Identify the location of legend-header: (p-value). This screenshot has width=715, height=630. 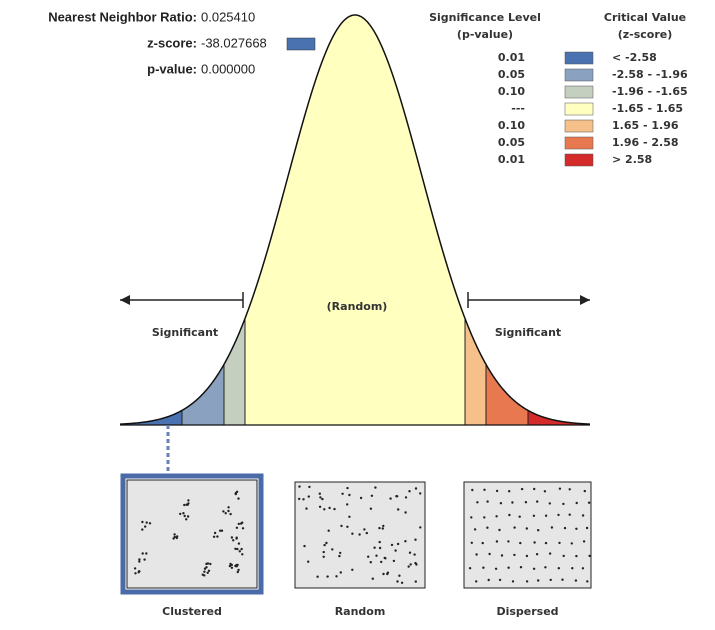
(485, 34).